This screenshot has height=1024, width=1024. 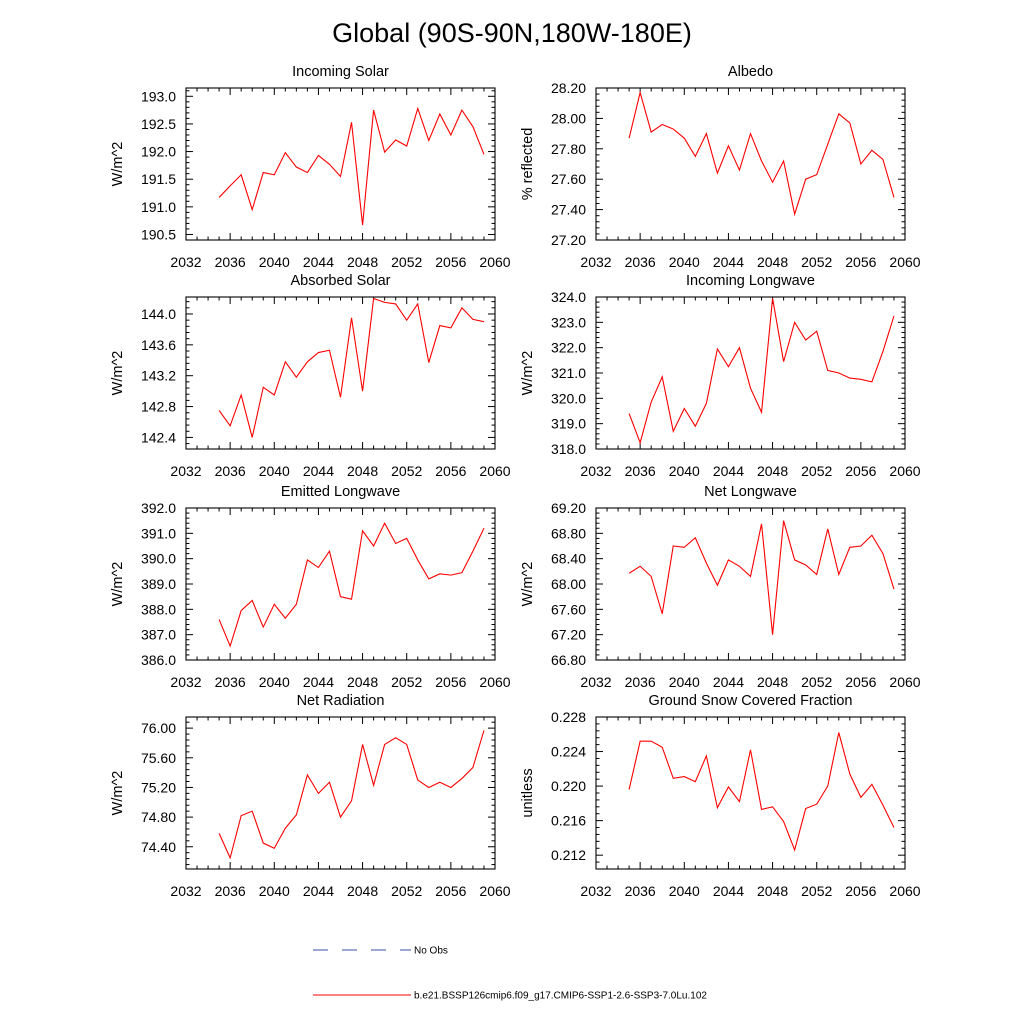 I want to click on panel-title: Net Longwave, so click(x=750, y=492).